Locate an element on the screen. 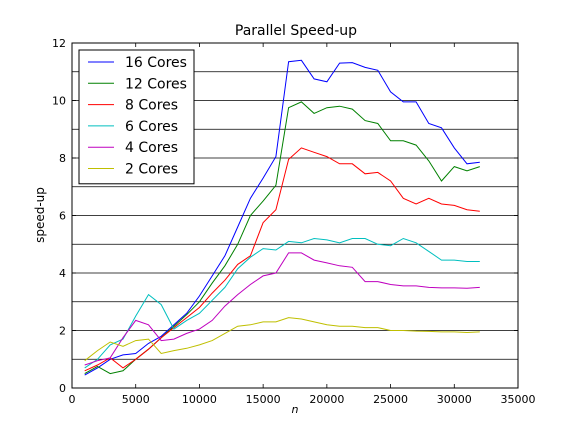 The height and width of the screenshot is (432, 576). legend-label: 12 Cores is located at coordinates (156, 84).